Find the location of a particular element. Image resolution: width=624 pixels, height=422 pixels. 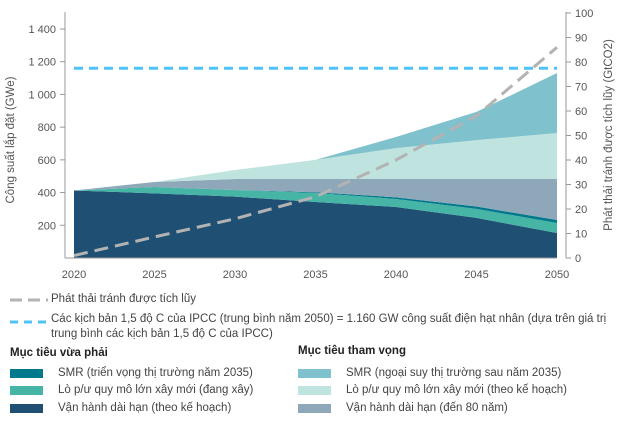

legend-heading-ambitious: Mục tiêu tham vọng is located at coordinates (352, 351).